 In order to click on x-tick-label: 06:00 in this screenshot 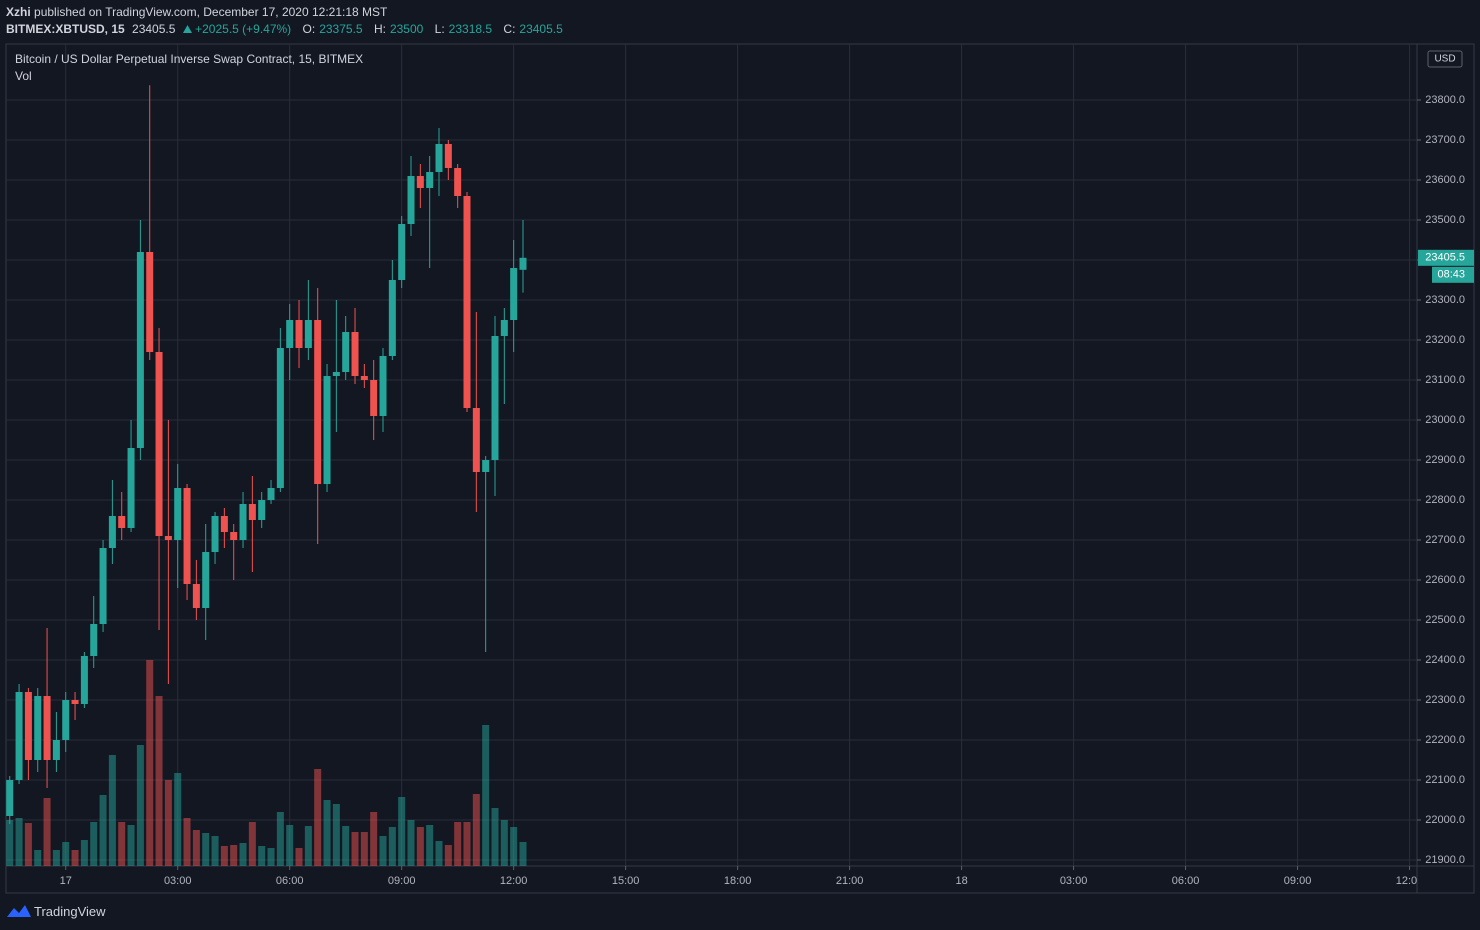, I will do `click(1186, 881)`.